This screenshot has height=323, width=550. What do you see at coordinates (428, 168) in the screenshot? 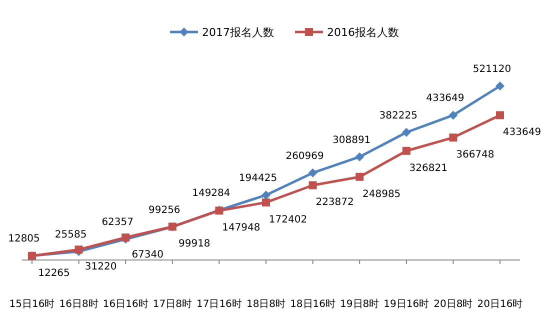
I see `data-label: 326821` at bounding box center [428, 168].